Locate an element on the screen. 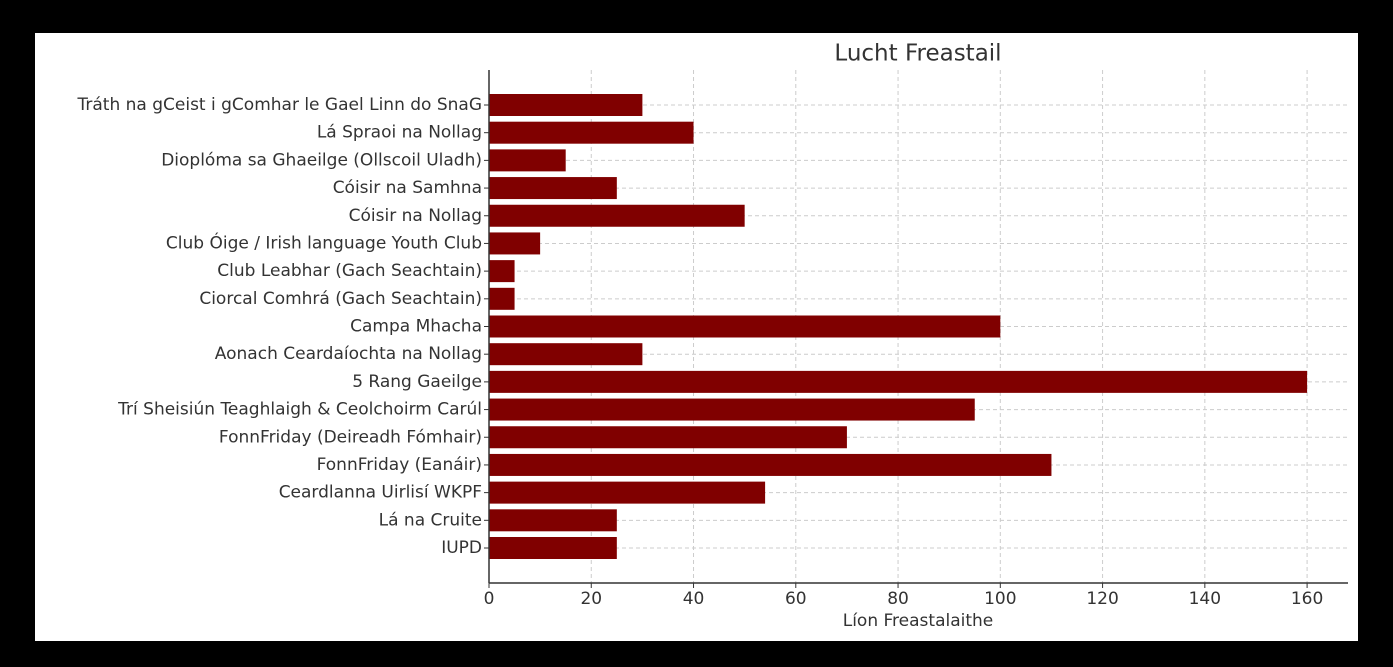  y-tick-label: Dioplóma sa Ghaeilge (Ollscoil Uladh) is located at coordinates (321, 160).